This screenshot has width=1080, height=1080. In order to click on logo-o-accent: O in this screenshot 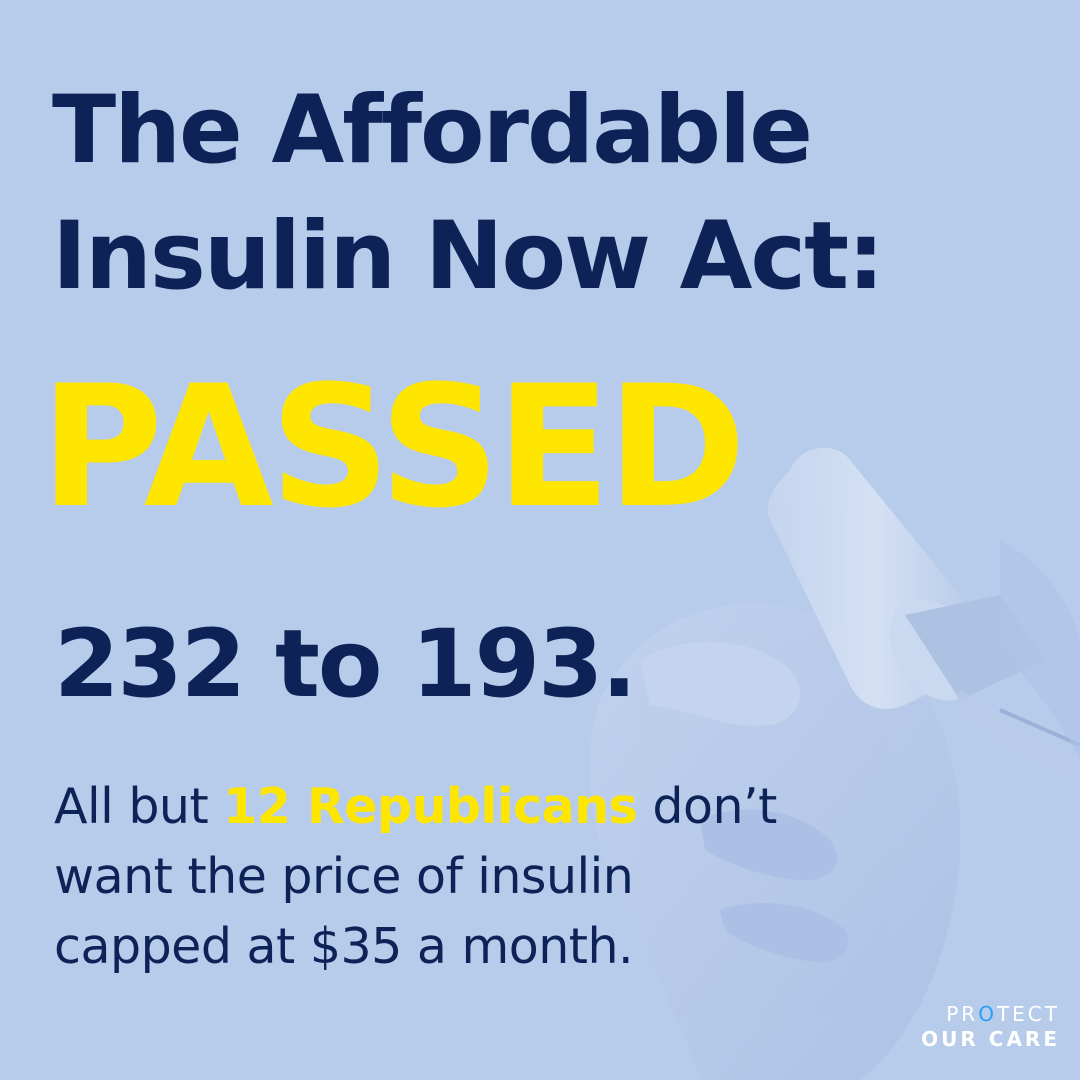, I will do `click(987, 1014)`.